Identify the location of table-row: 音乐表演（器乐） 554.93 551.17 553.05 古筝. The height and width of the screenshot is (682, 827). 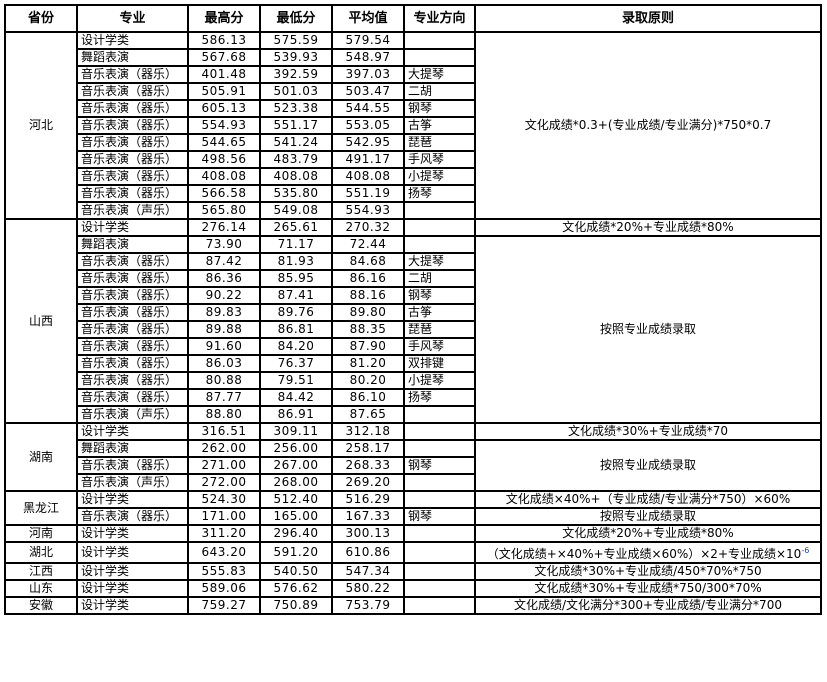
(413, 125).